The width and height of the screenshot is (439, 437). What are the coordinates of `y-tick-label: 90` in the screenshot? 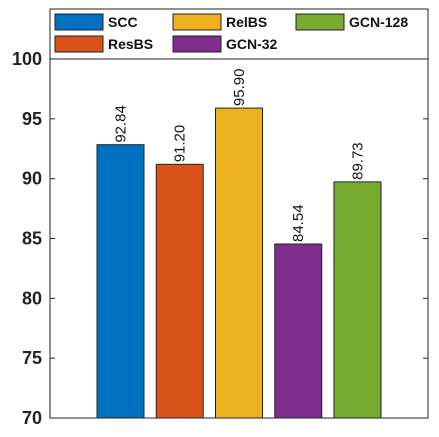 It's located at (32, 179).